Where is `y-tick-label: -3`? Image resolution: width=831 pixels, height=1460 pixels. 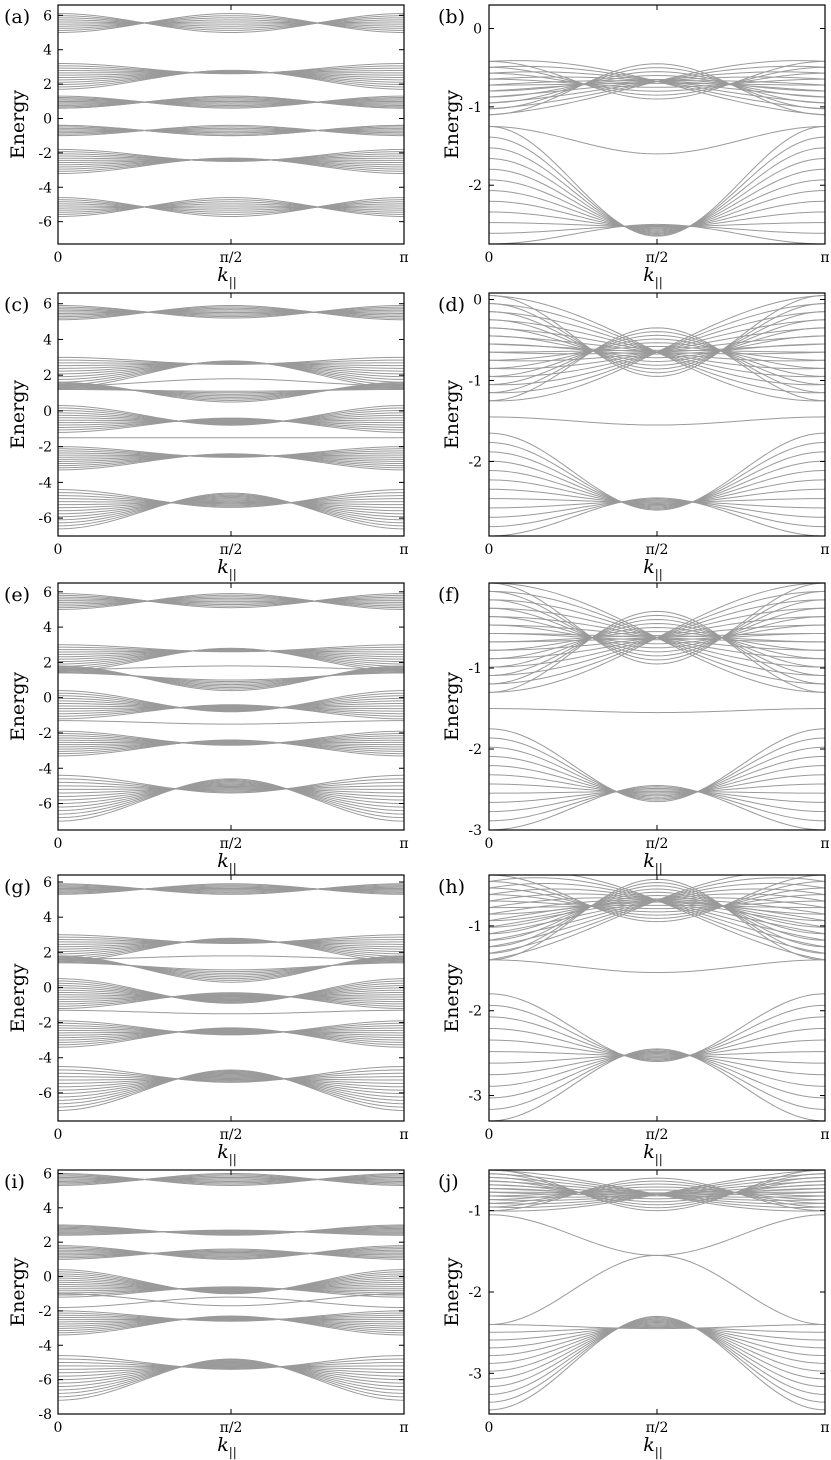
y-tick-label: -3 is located at coordinates (475, 1097).